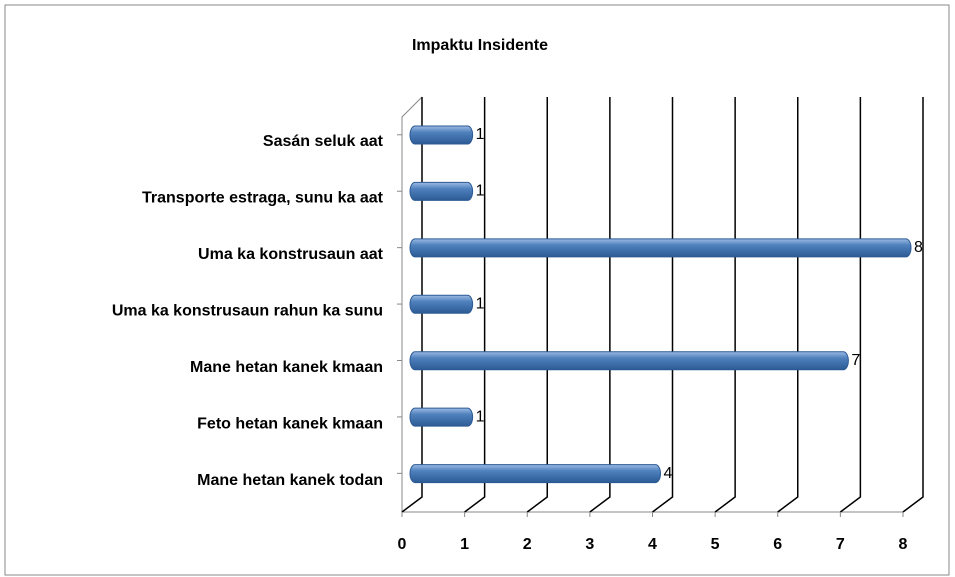  What do you see at coordinates (855, 360) in the screenshot?
I see `value-label: 7` at bounding box center [855, 360].